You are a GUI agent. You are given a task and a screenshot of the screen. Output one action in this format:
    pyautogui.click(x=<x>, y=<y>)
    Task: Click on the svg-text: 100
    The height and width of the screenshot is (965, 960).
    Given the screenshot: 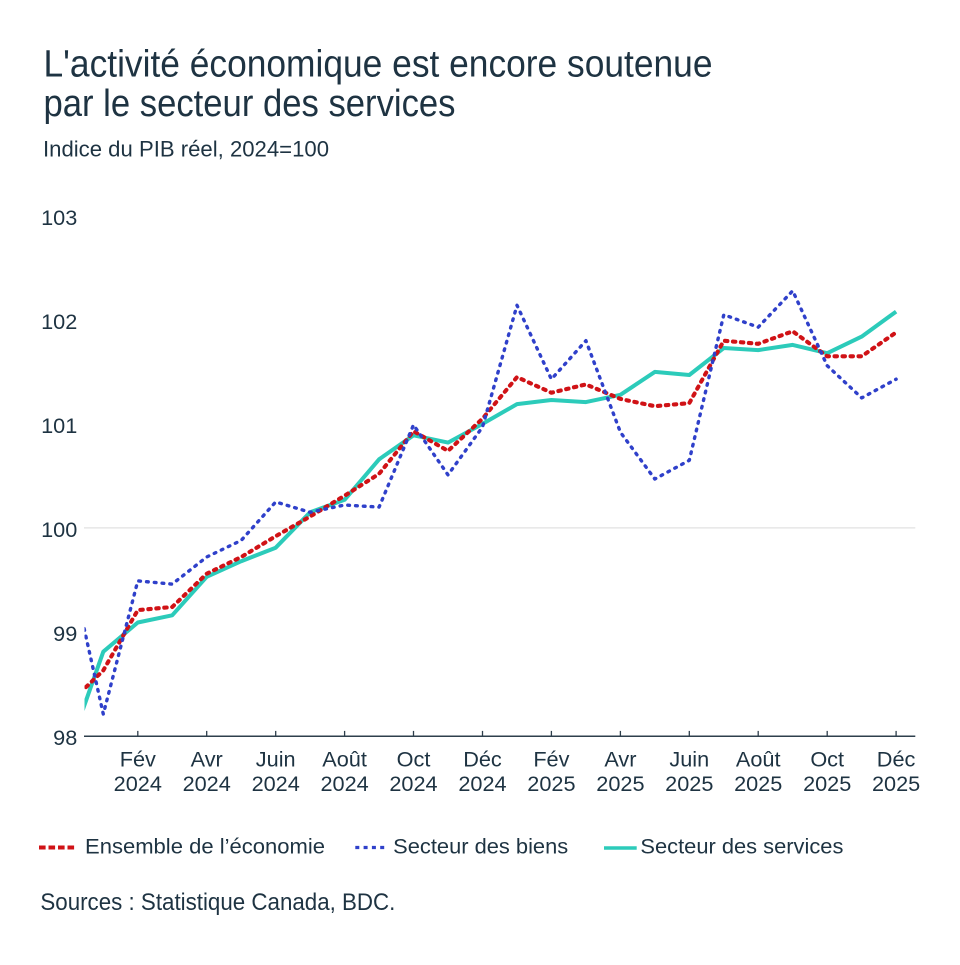 What is the action you would take?
    pyautogui.click(x=59, y=529)
    